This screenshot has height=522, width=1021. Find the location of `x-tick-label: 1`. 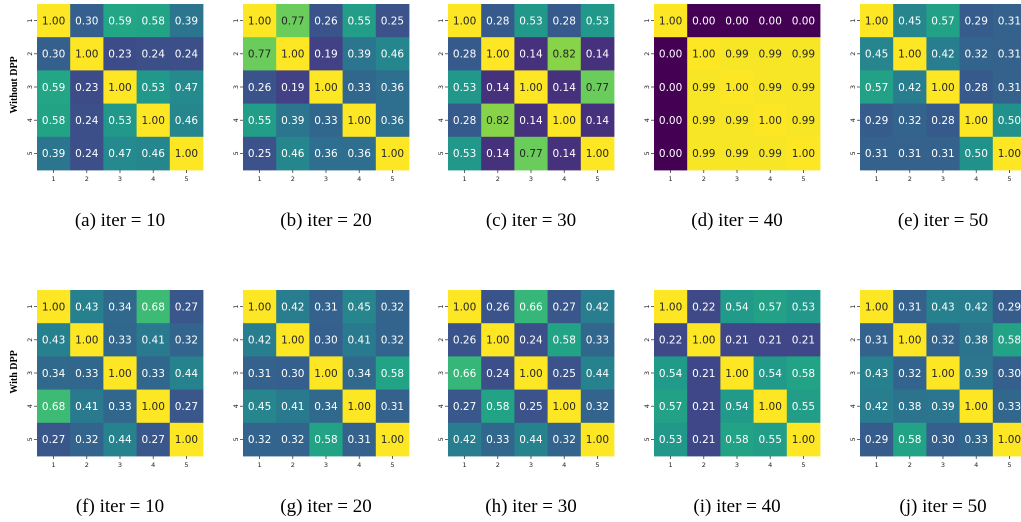

x-tick-label: 1 is located at coordinates (54, 179).